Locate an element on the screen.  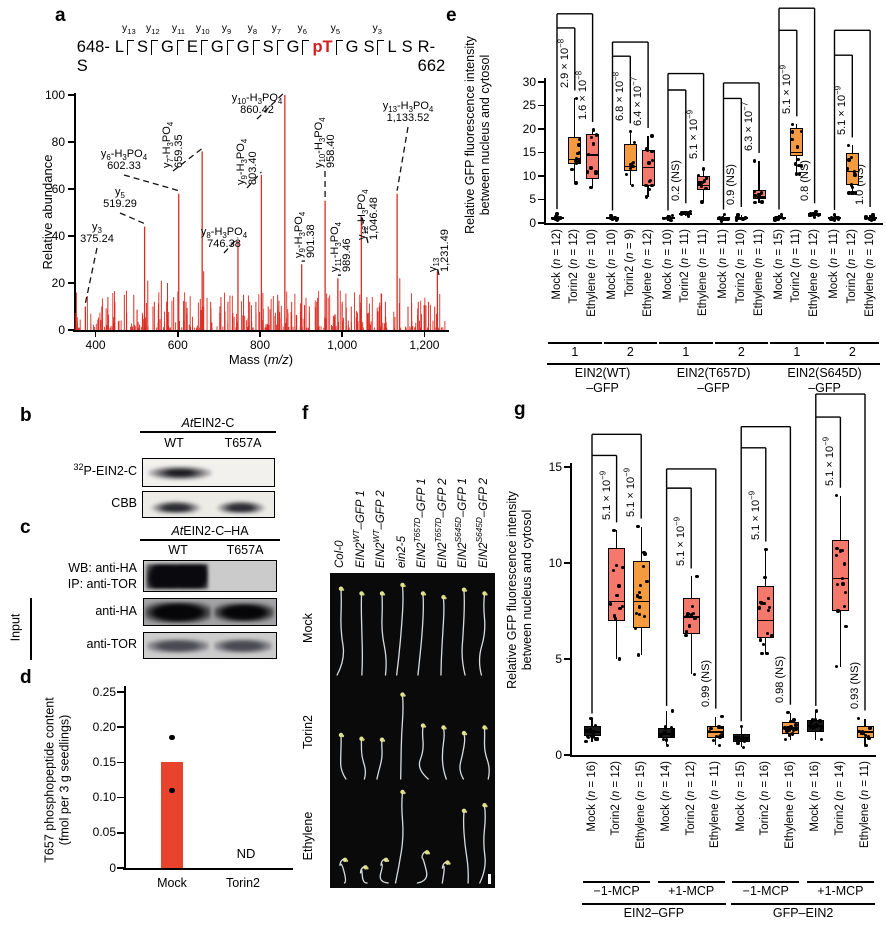
x-category-label: Mock (n = 12) is located at coordinates (556, 264).